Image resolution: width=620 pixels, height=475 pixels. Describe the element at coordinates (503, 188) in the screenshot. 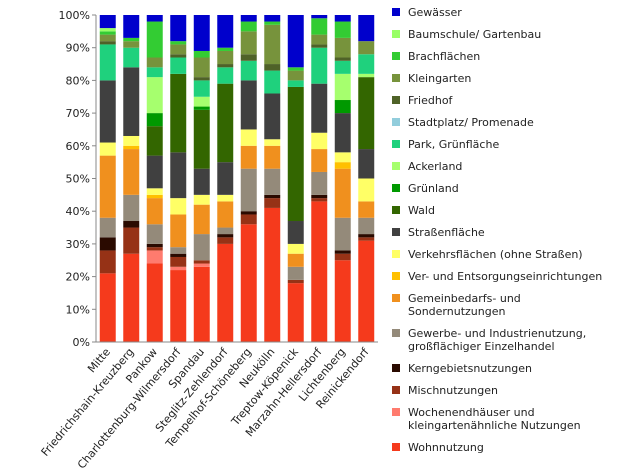

I see `legend-item: Grünland` at that location.